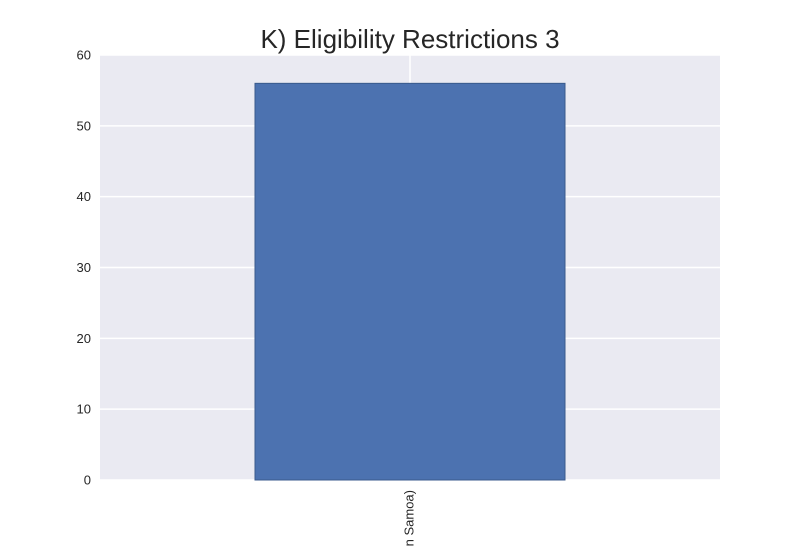  What do you see at coordinates (84, 196) in the screenshot?
I see `y-tick-label: 40` at bounding box center [84, 196].